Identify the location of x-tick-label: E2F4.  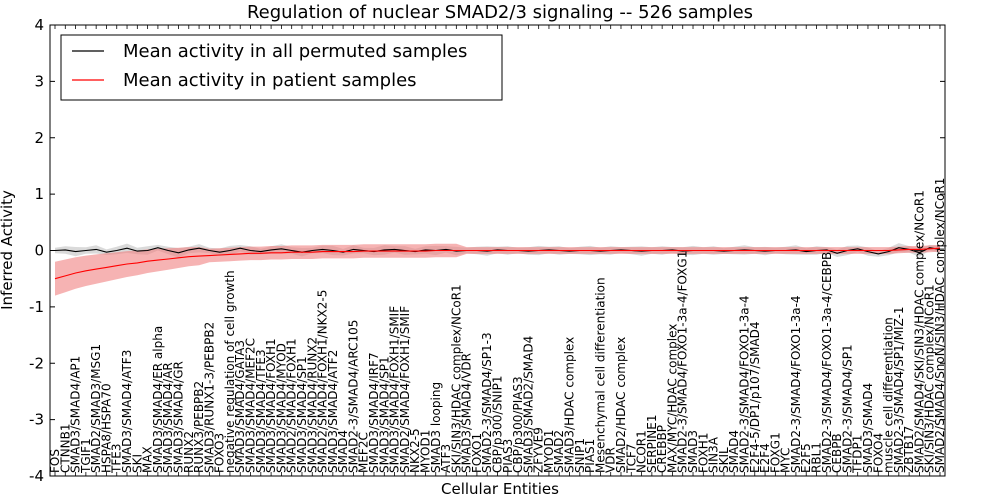
(765, 458).